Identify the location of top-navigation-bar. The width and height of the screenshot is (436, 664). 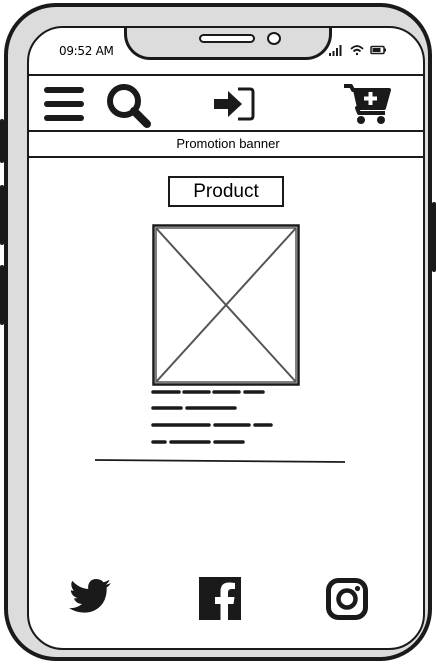
(226, 103).